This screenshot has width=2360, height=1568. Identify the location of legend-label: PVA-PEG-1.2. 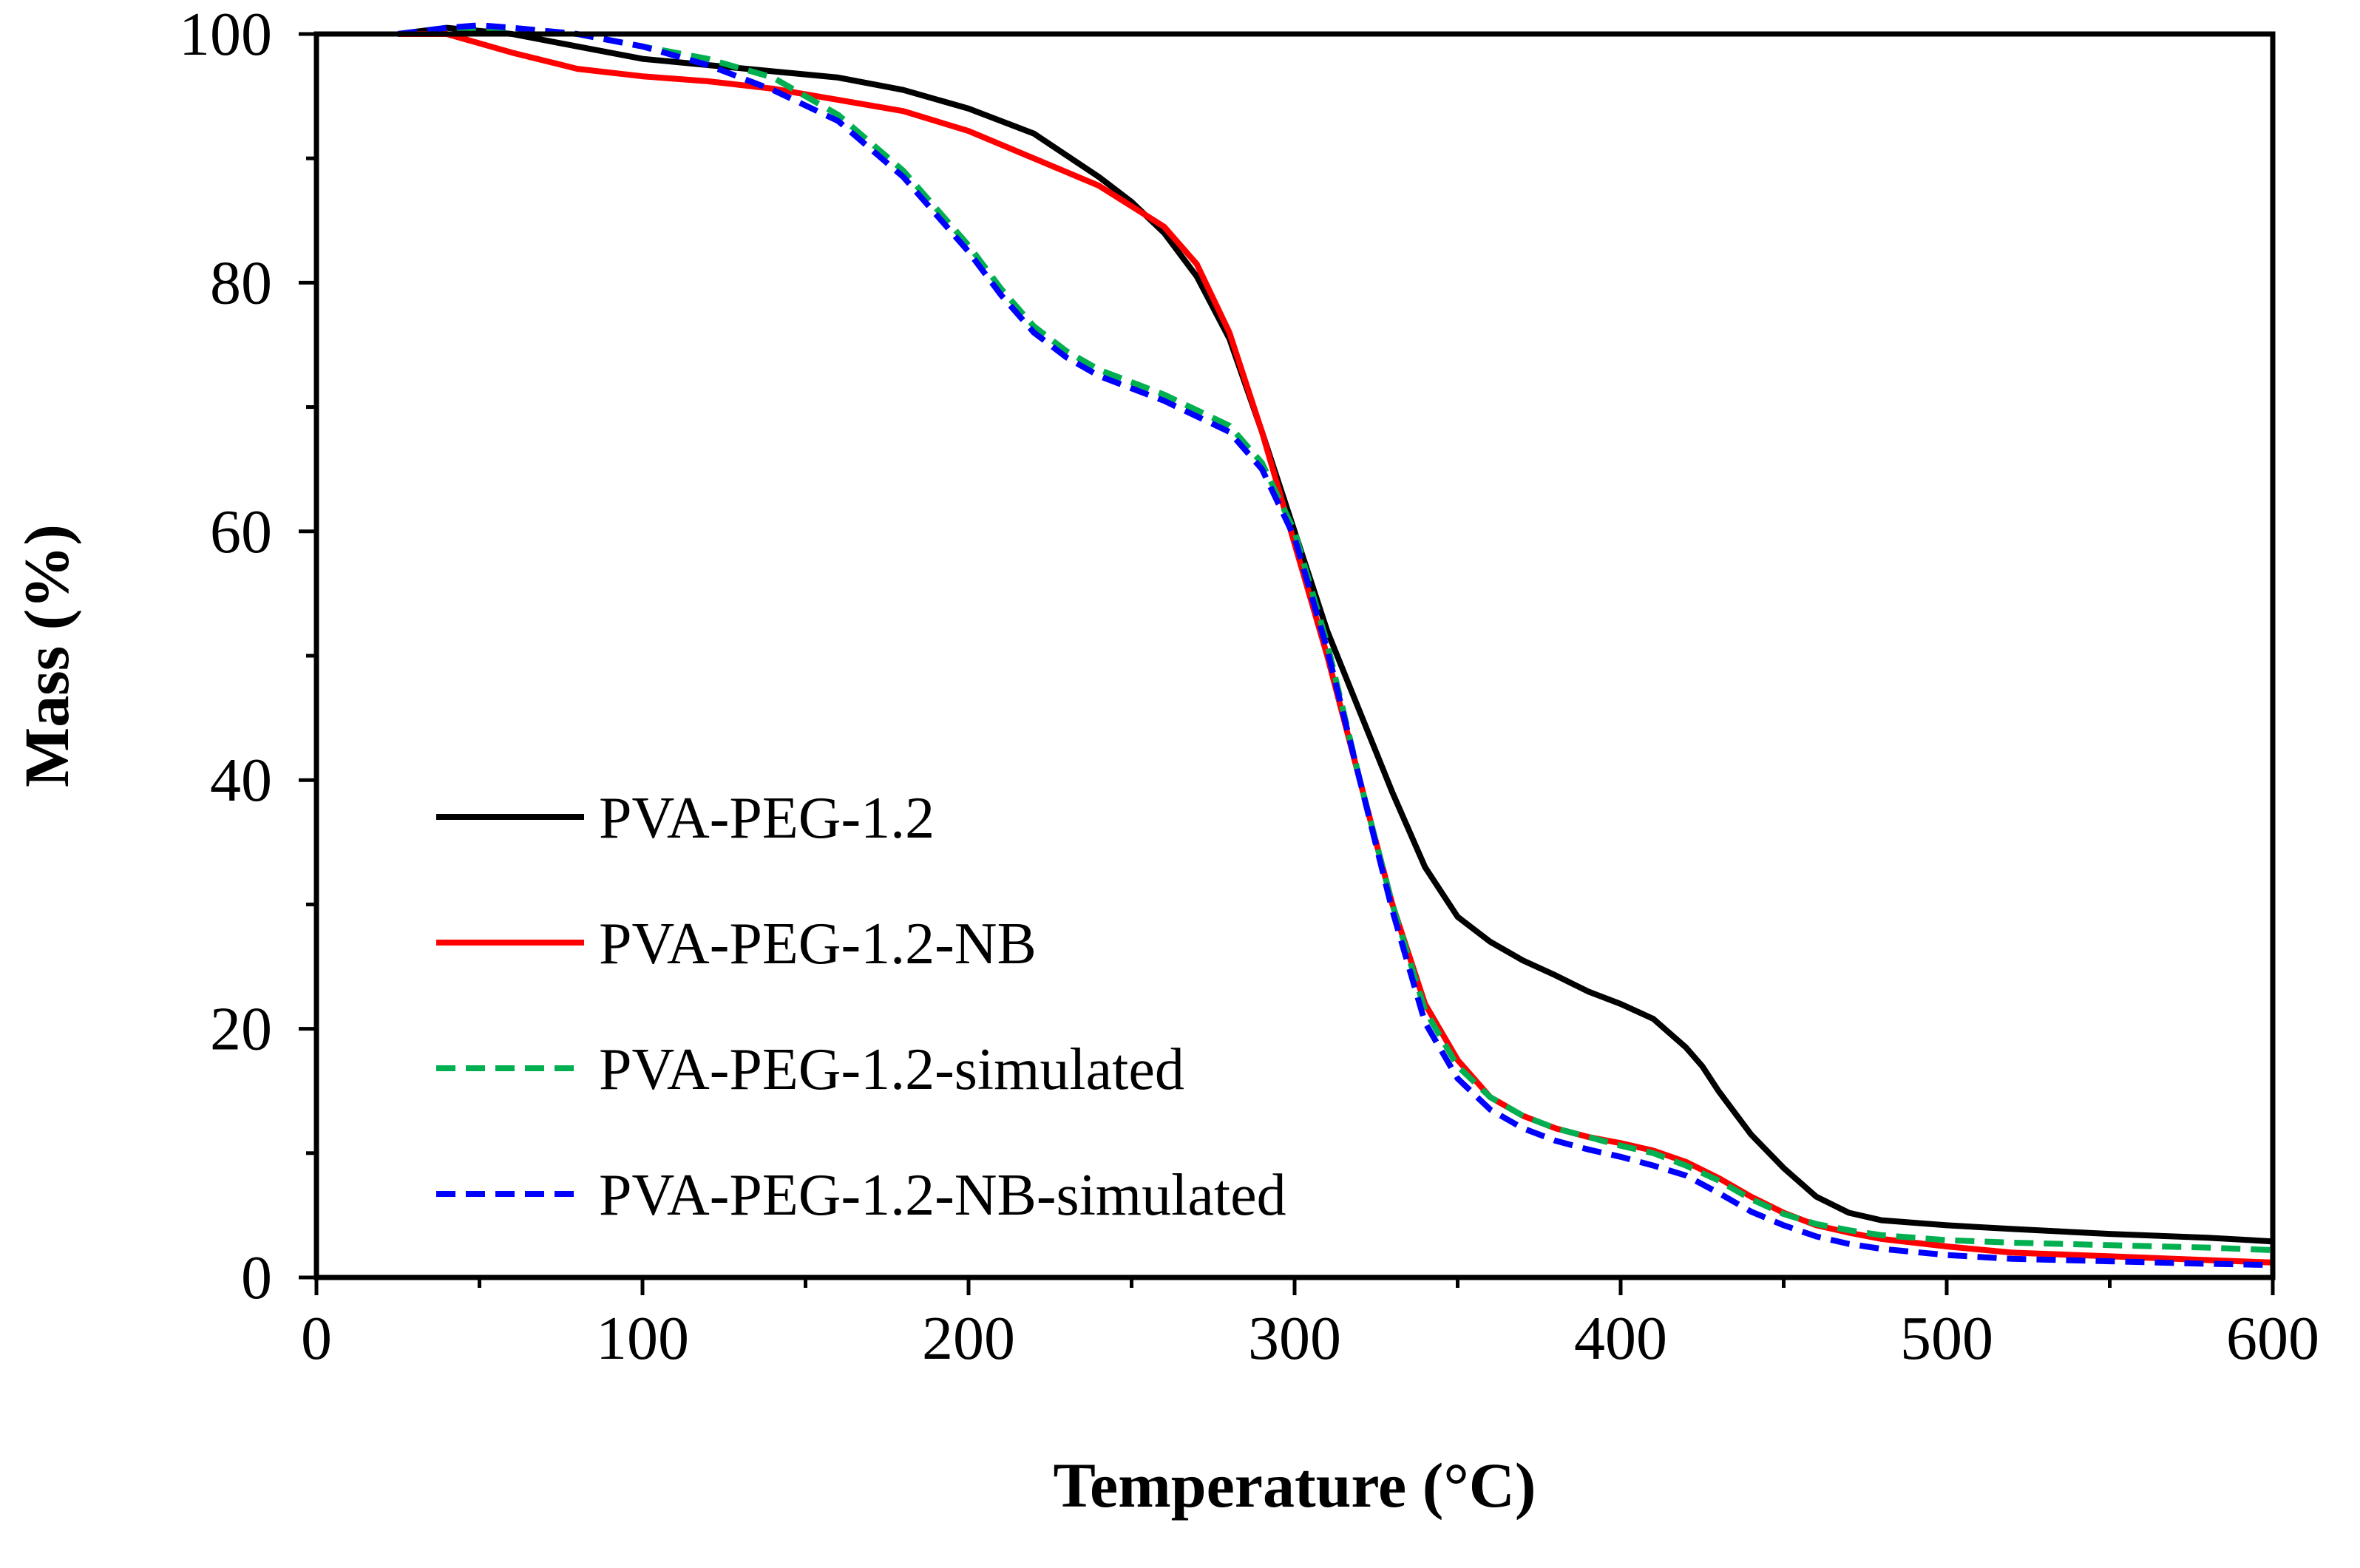
(767, 818).